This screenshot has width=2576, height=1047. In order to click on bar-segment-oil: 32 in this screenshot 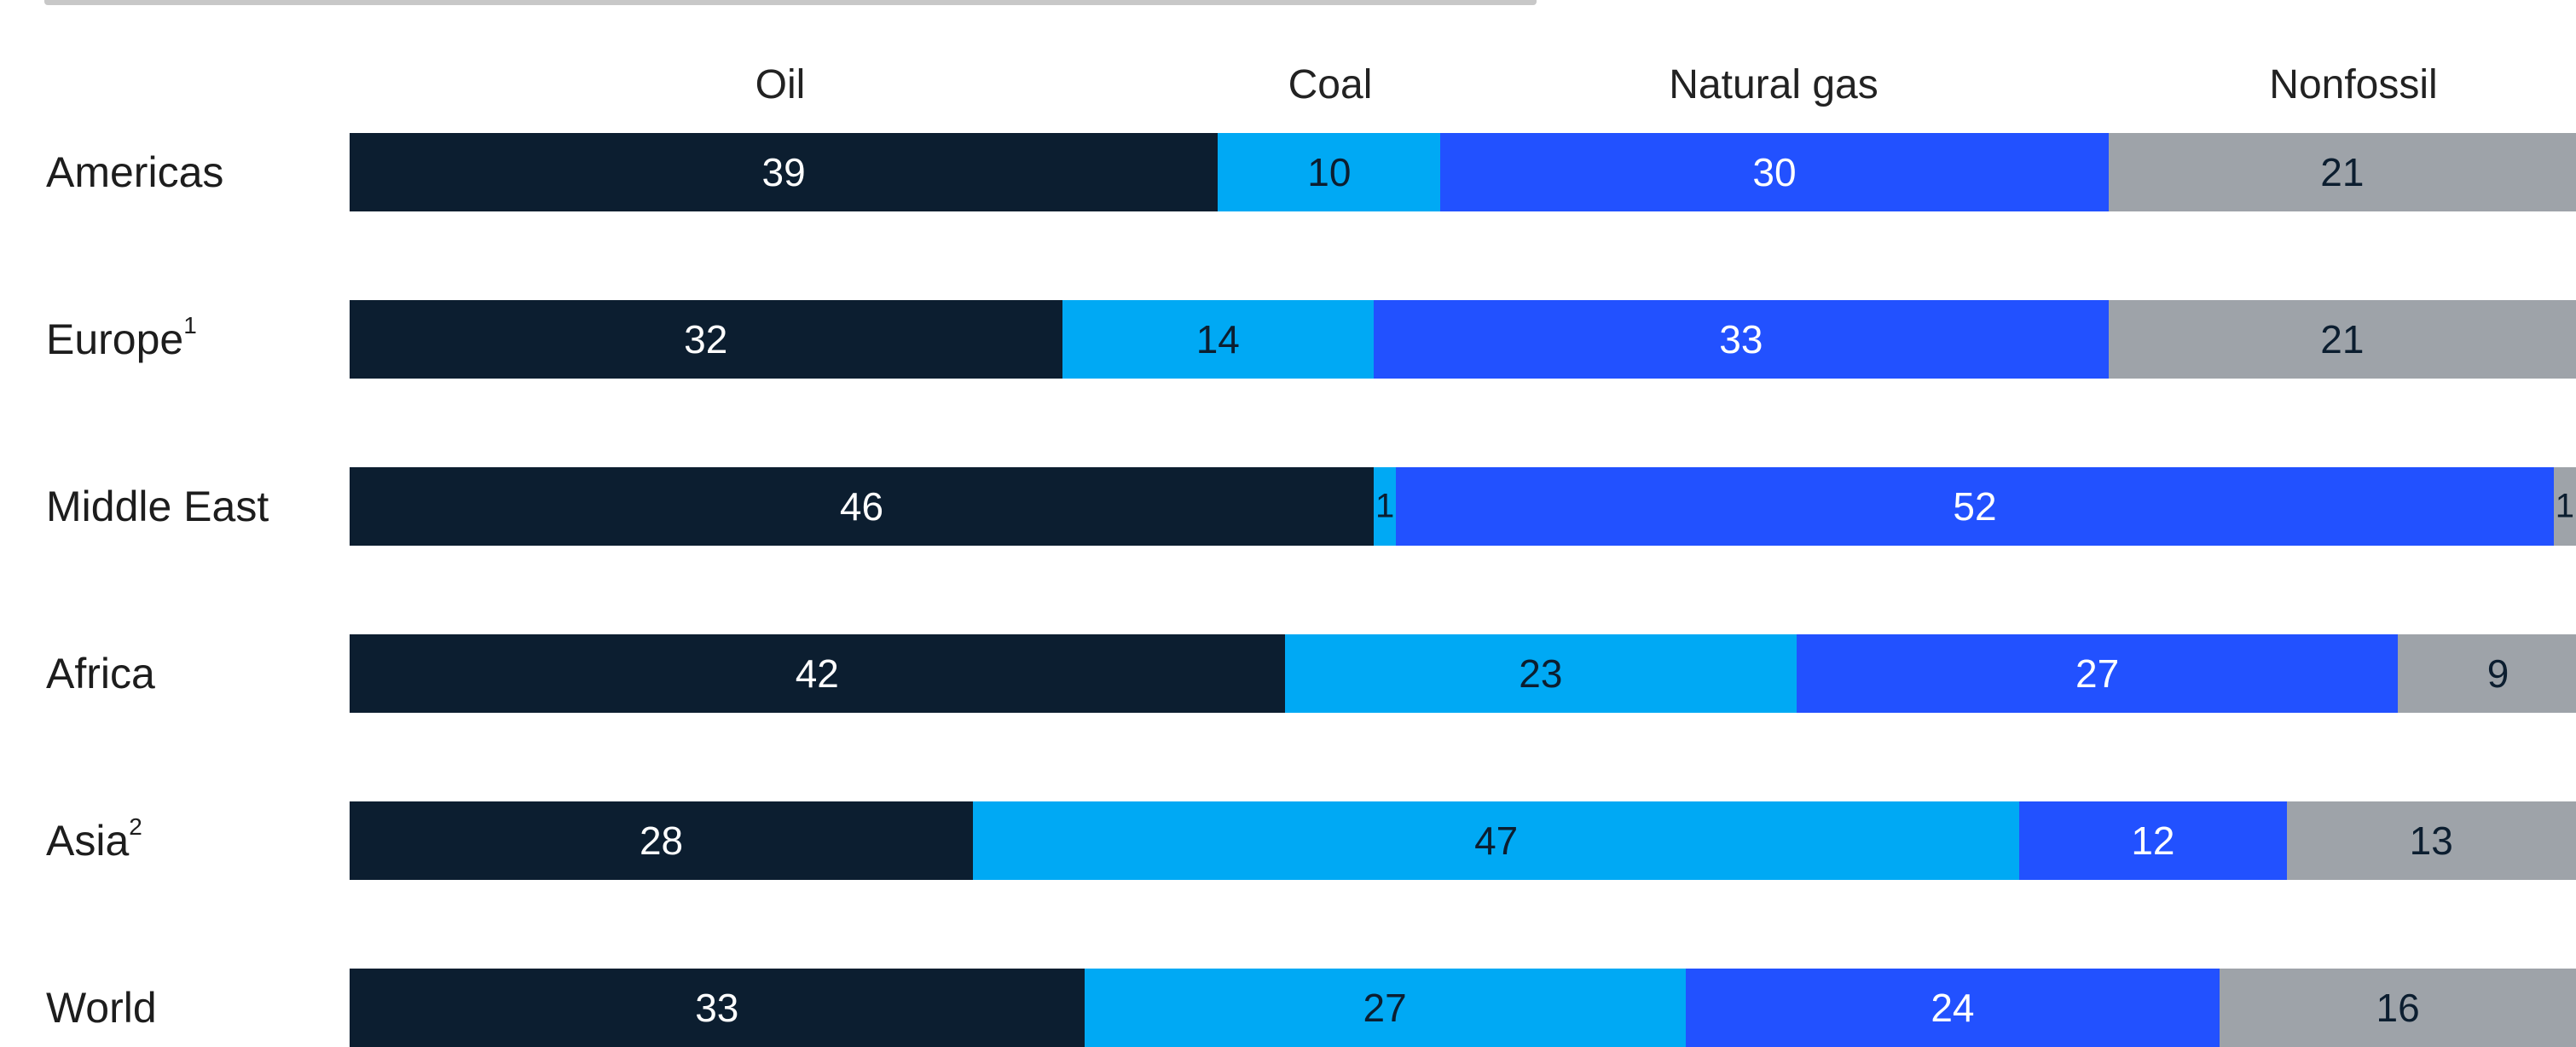, I will do `click(706, 340)`.